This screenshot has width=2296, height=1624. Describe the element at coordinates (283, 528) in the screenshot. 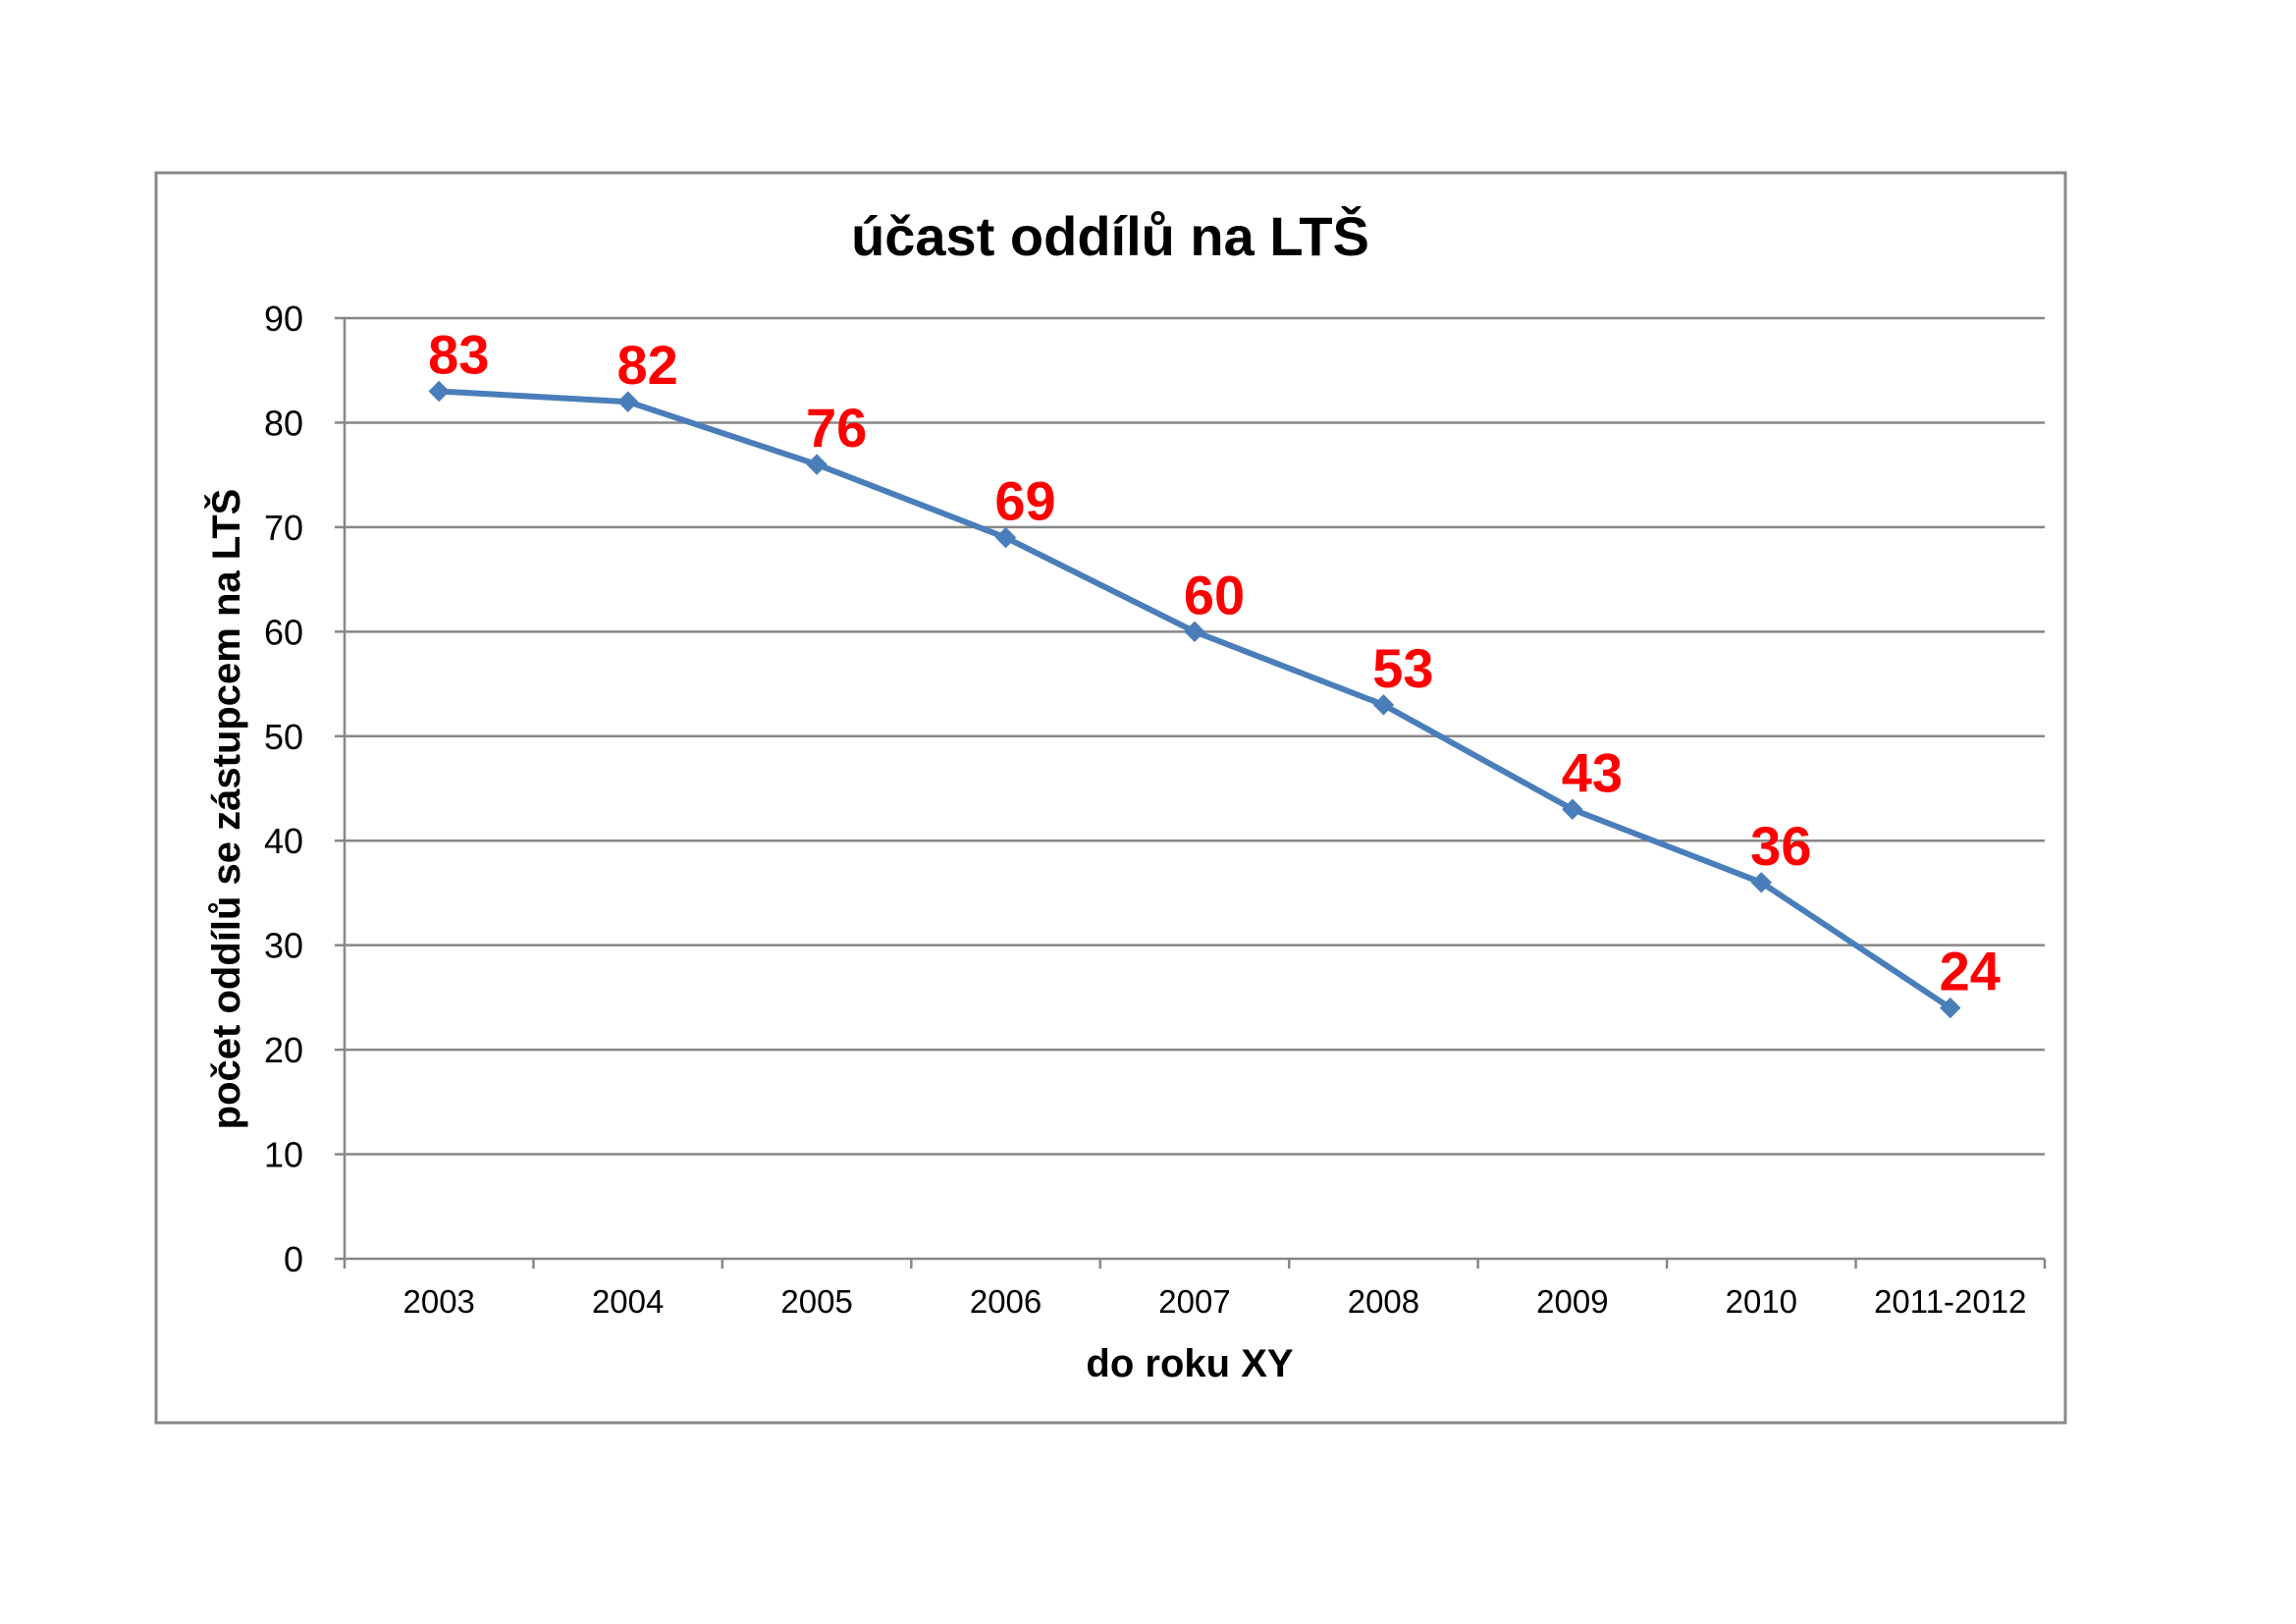

I see `y-tick-label-7: 70` at that location.